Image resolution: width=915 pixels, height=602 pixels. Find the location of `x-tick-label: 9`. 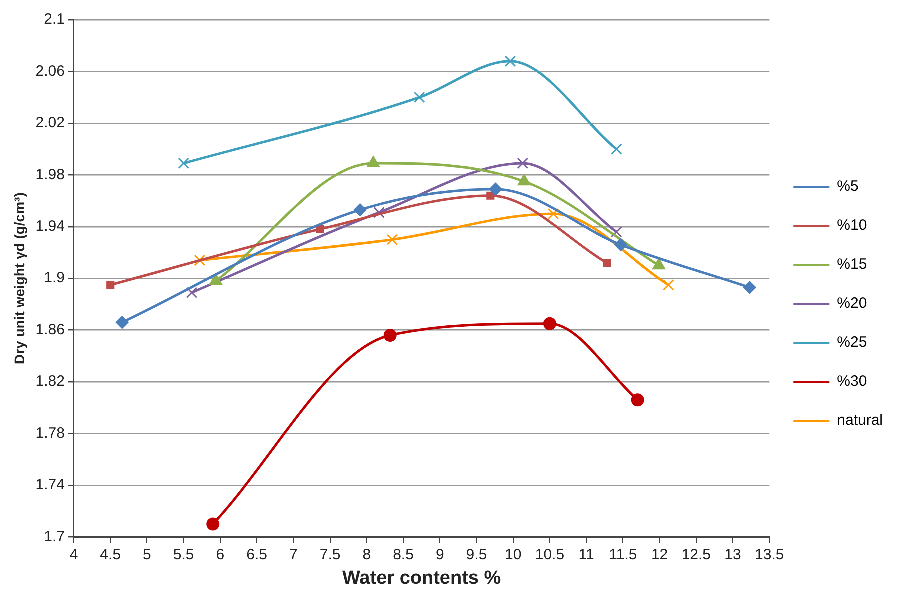

x-tick-label: 9 is located at coordinates (440, 555).